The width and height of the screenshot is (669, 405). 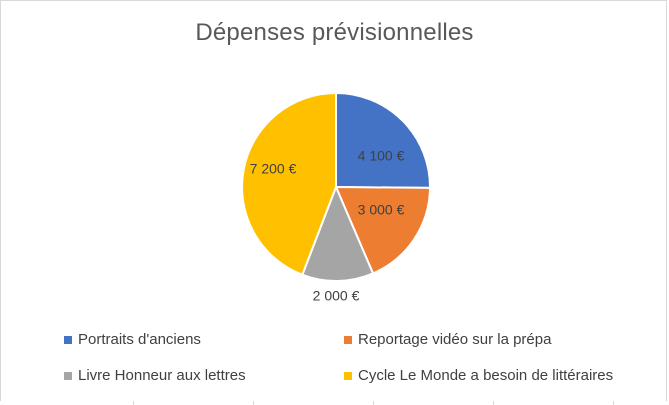 What do you see at coordinates (348, 375) in the screenshot?
I see `legend-swatch-cycle` at bounding box center [348, 375].